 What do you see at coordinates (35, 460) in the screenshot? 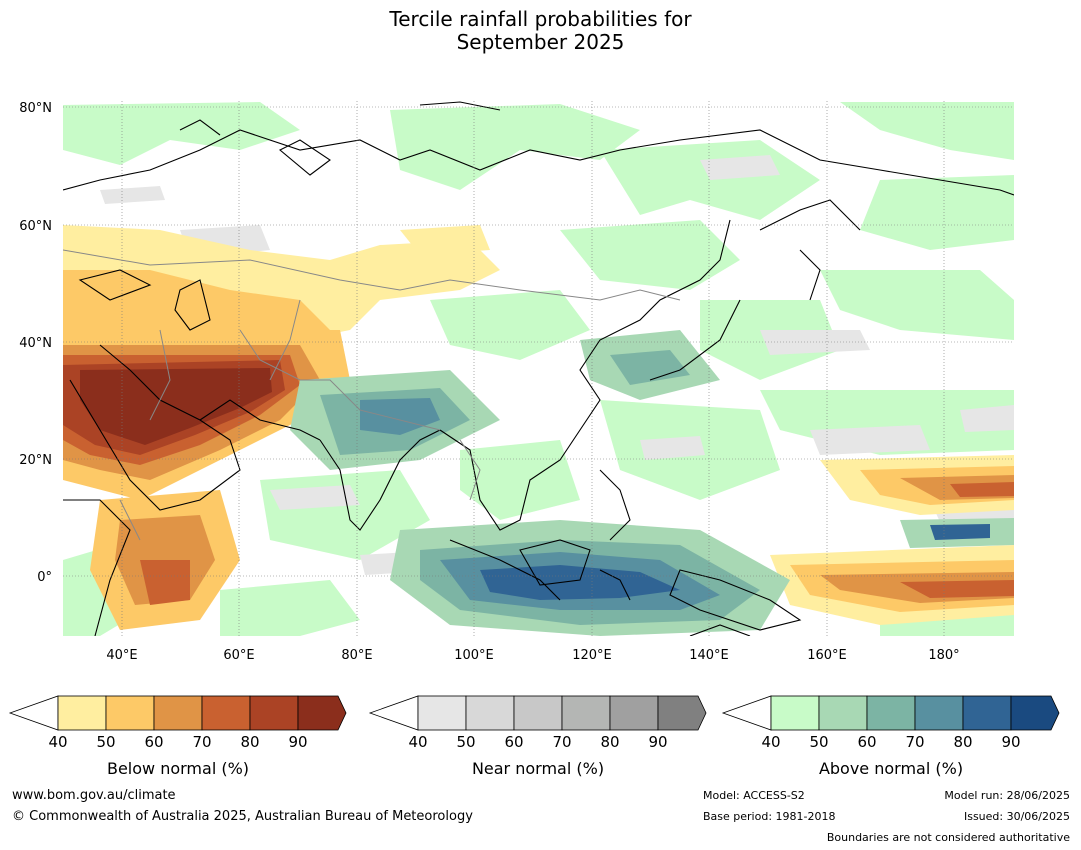
I see `lat-label: 20°N` at bounding box center [35, 460].